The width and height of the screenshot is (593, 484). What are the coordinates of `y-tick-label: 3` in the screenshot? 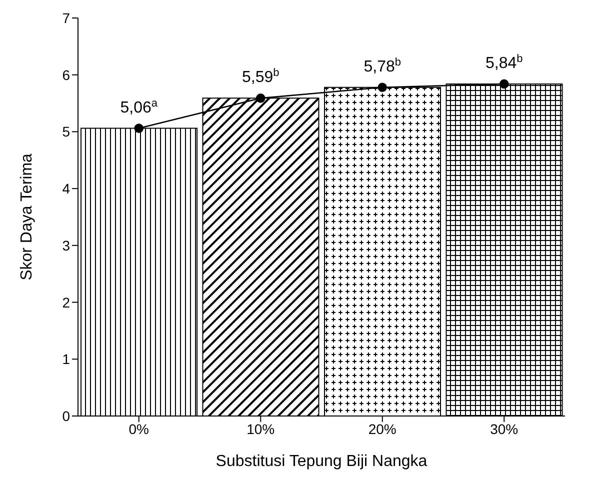 It's located at (66, 245).